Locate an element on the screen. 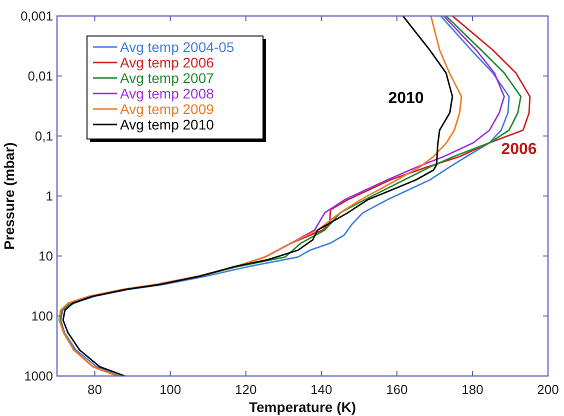  y-tick-label: 0,001 is located at coordinates (36, 16).